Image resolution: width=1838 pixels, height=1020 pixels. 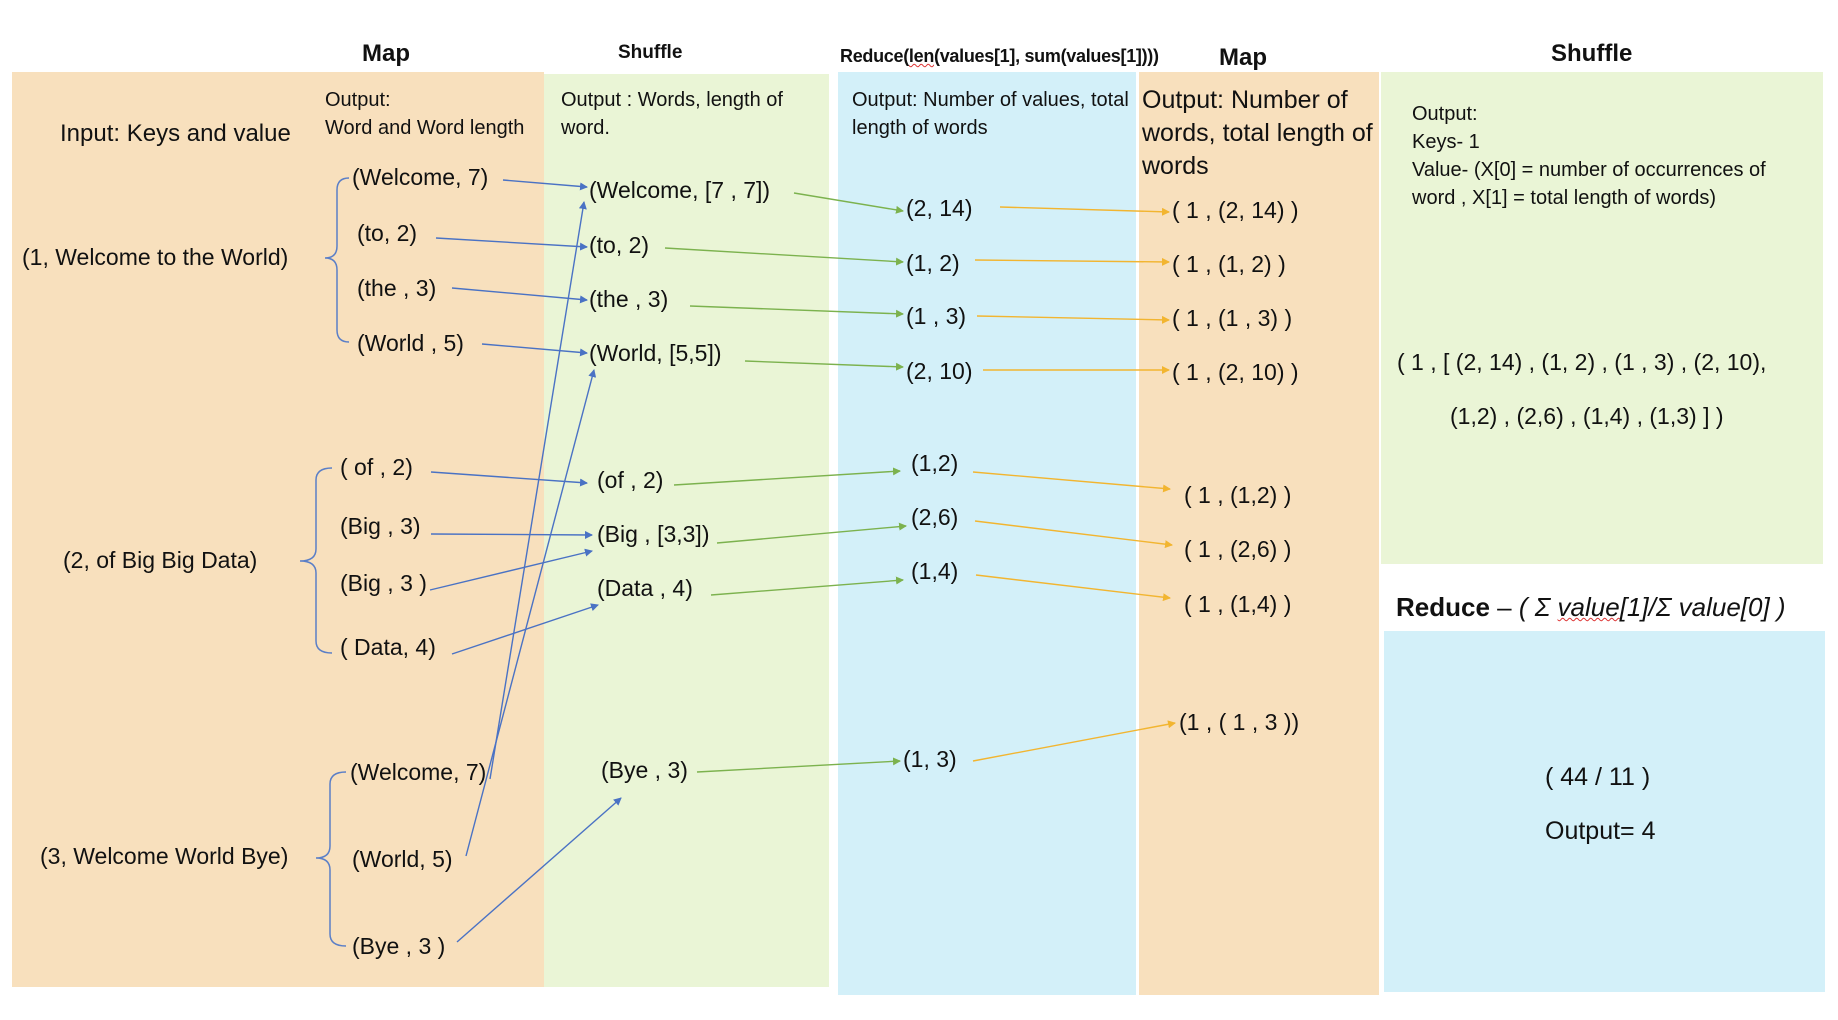 I want to click on map-output-note: Output: Word and Word length, so click(x=437, y=114).